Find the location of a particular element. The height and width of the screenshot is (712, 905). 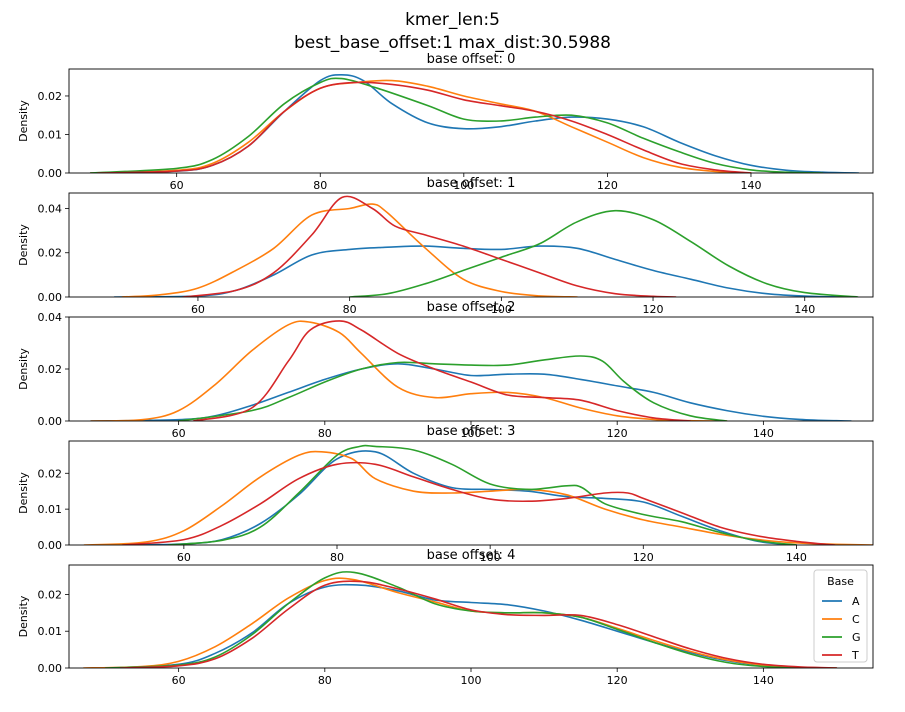

subplot-4-curves is located at coordinates (460, 619).